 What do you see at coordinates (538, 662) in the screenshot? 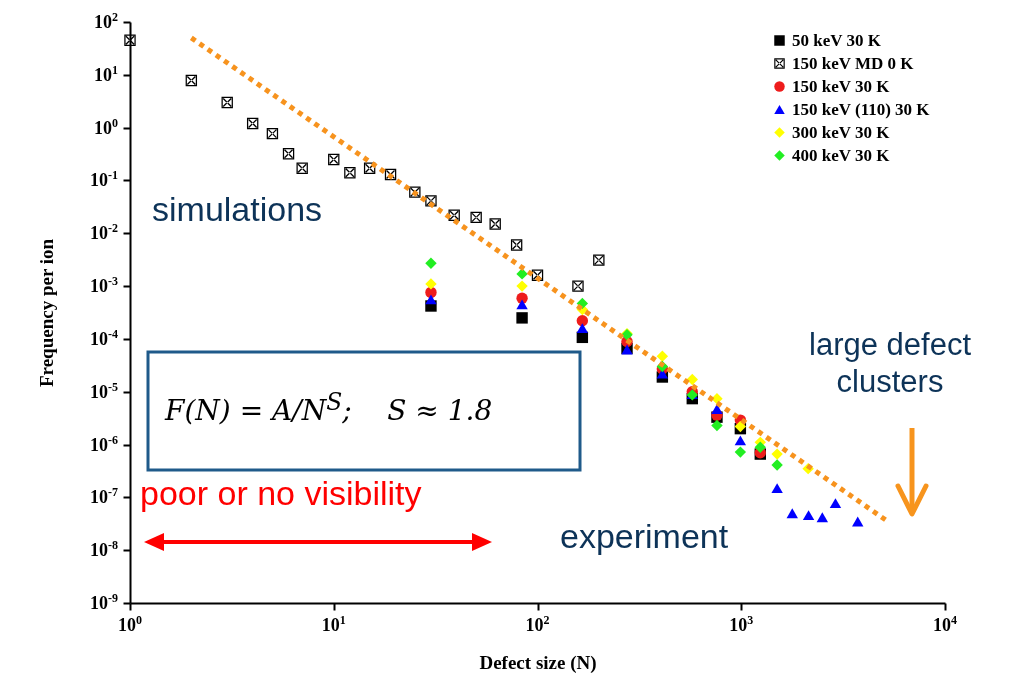
I see `x-axis-title: Defect size (N)` at bounding box center [538, 662].